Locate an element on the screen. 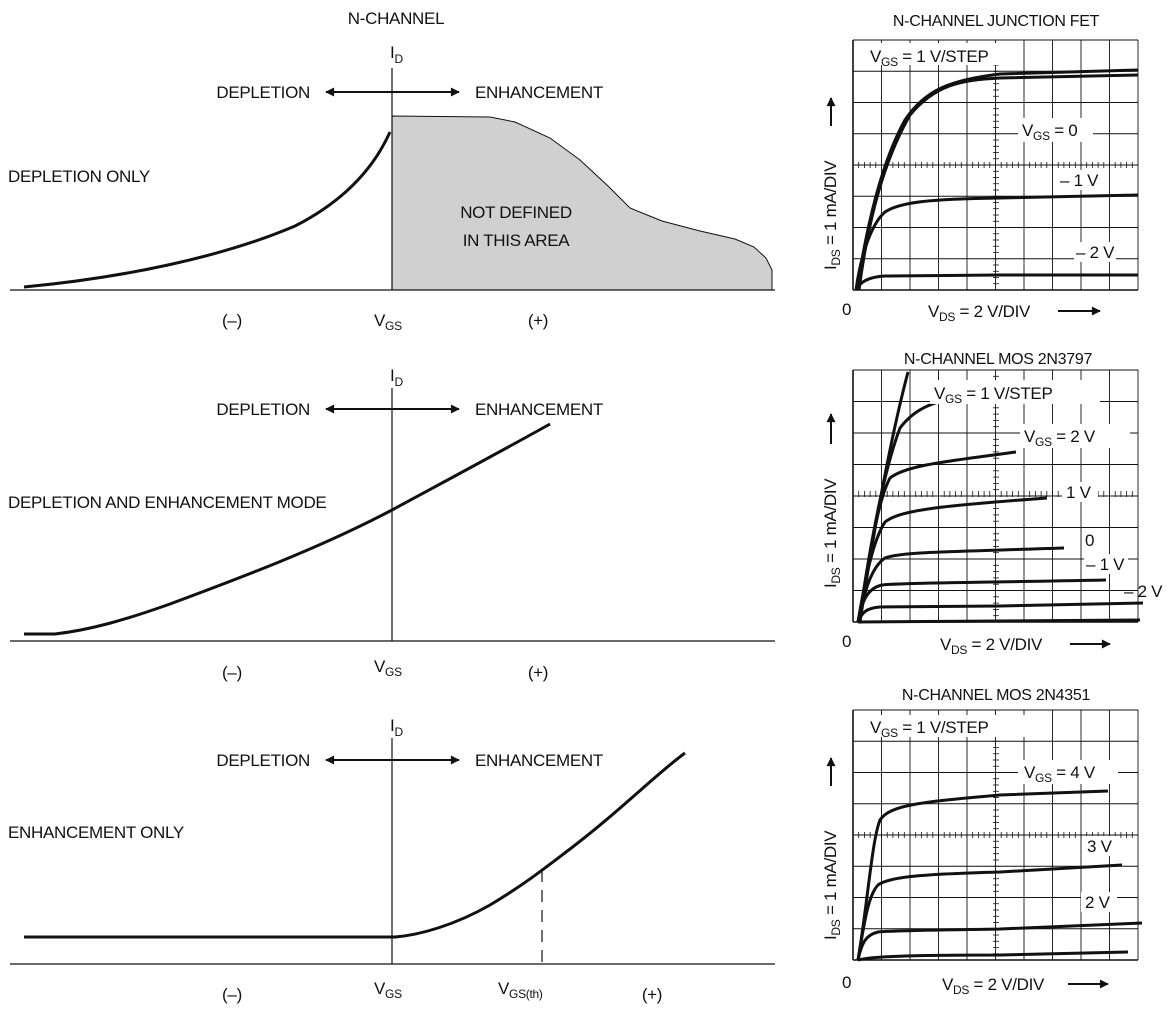 The width and height of the screenshot is (1167, 1009). curve-label-0: 0 is located at coordinates (1089, 540).